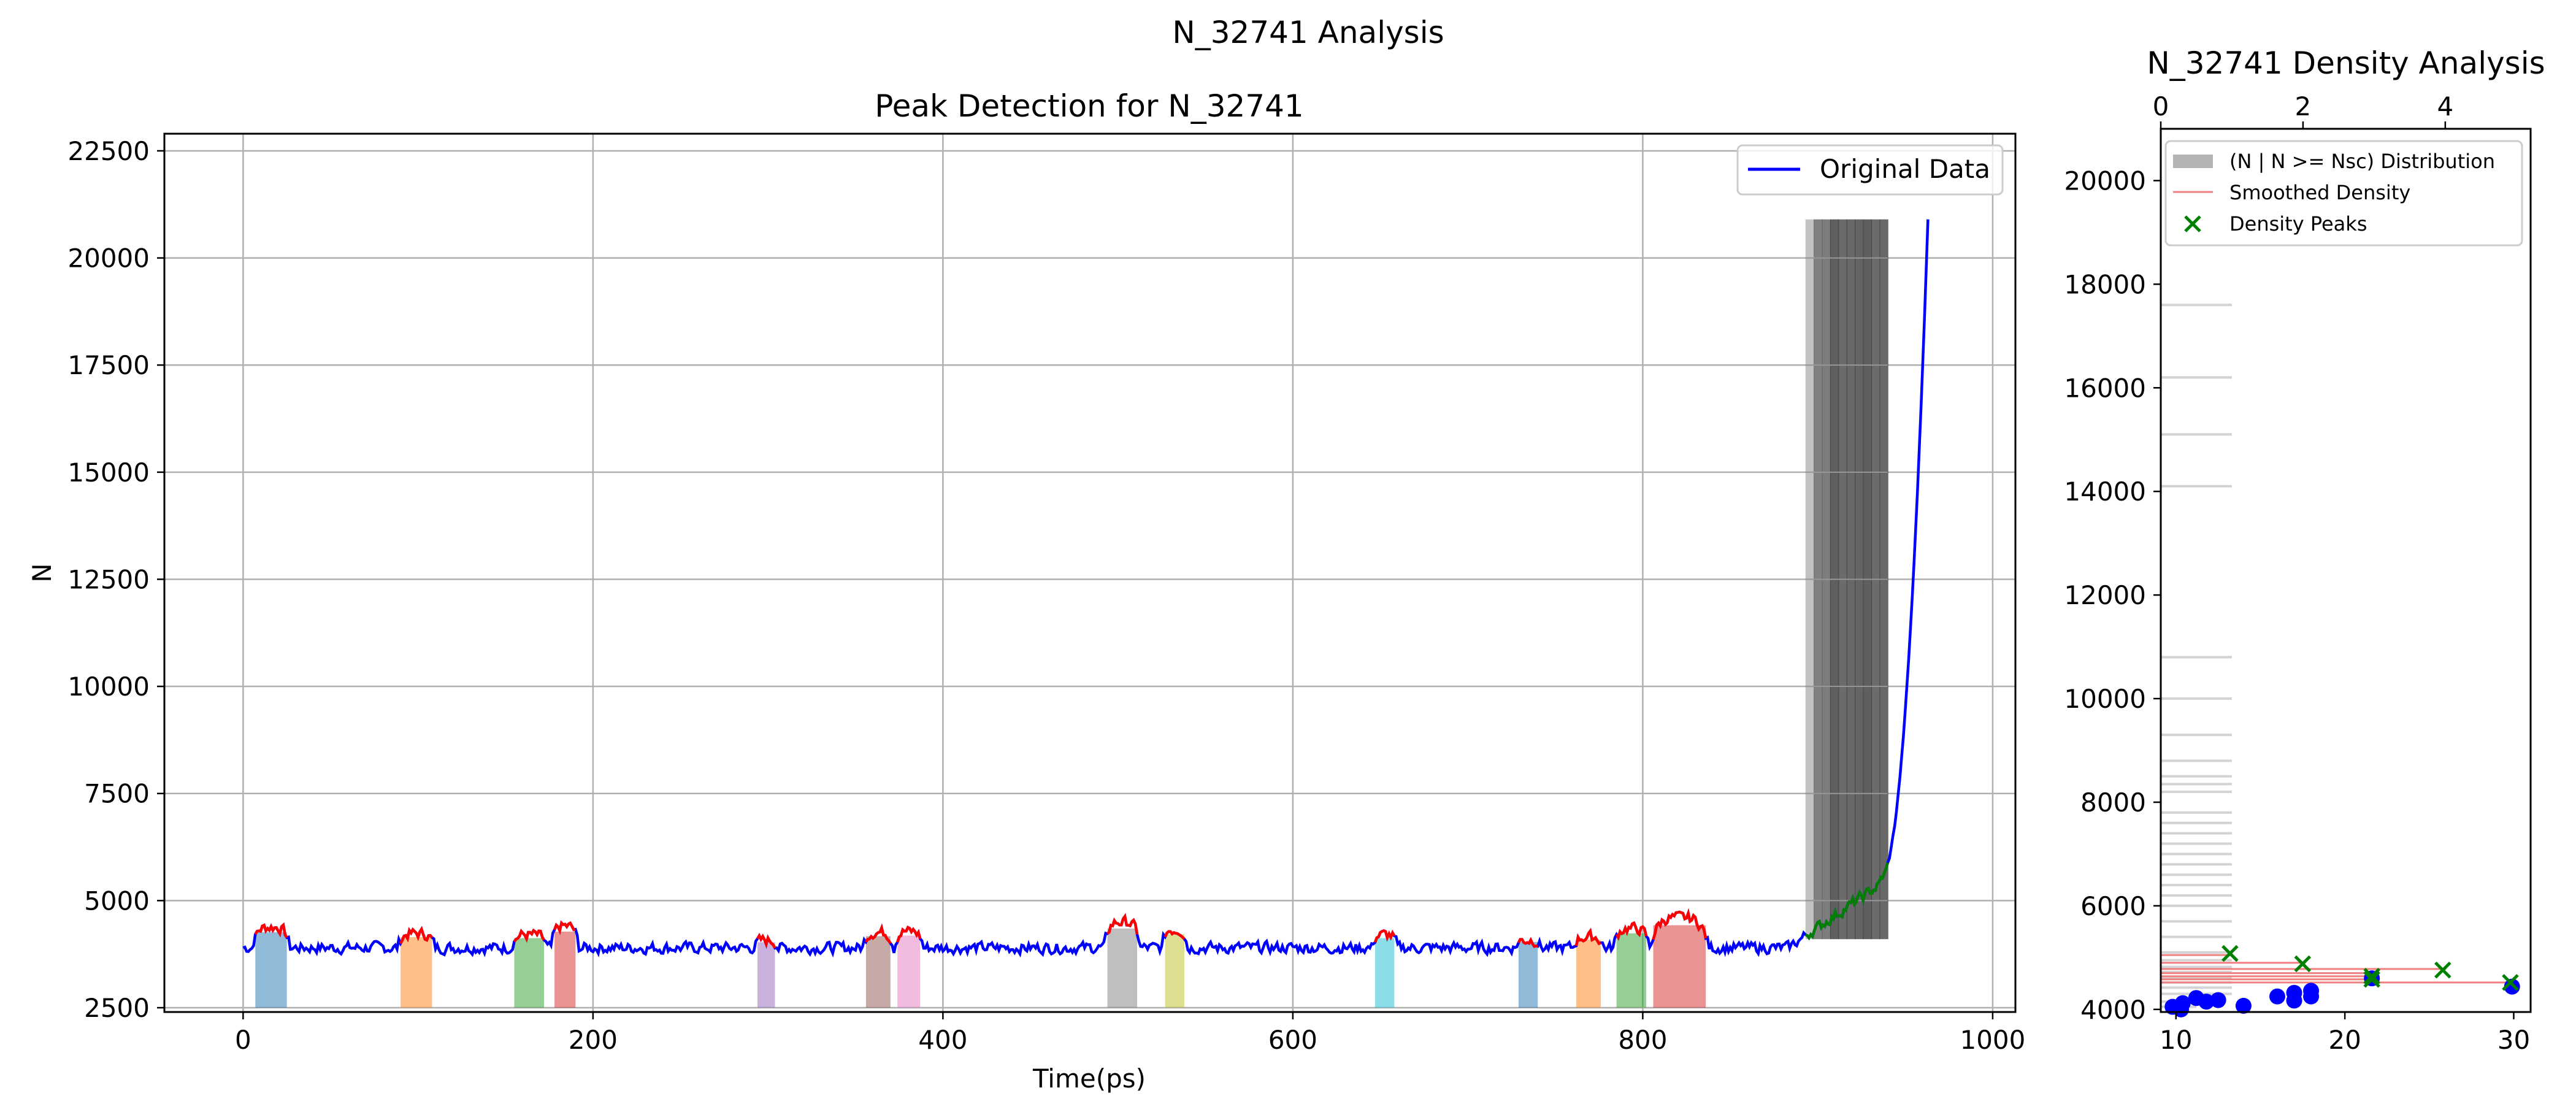 The width and height of the screenshot is (2576, 1104). Describe the element at coordinates (42, 572) in the screenshot. I see `main-y-axis-label: N` at that location.